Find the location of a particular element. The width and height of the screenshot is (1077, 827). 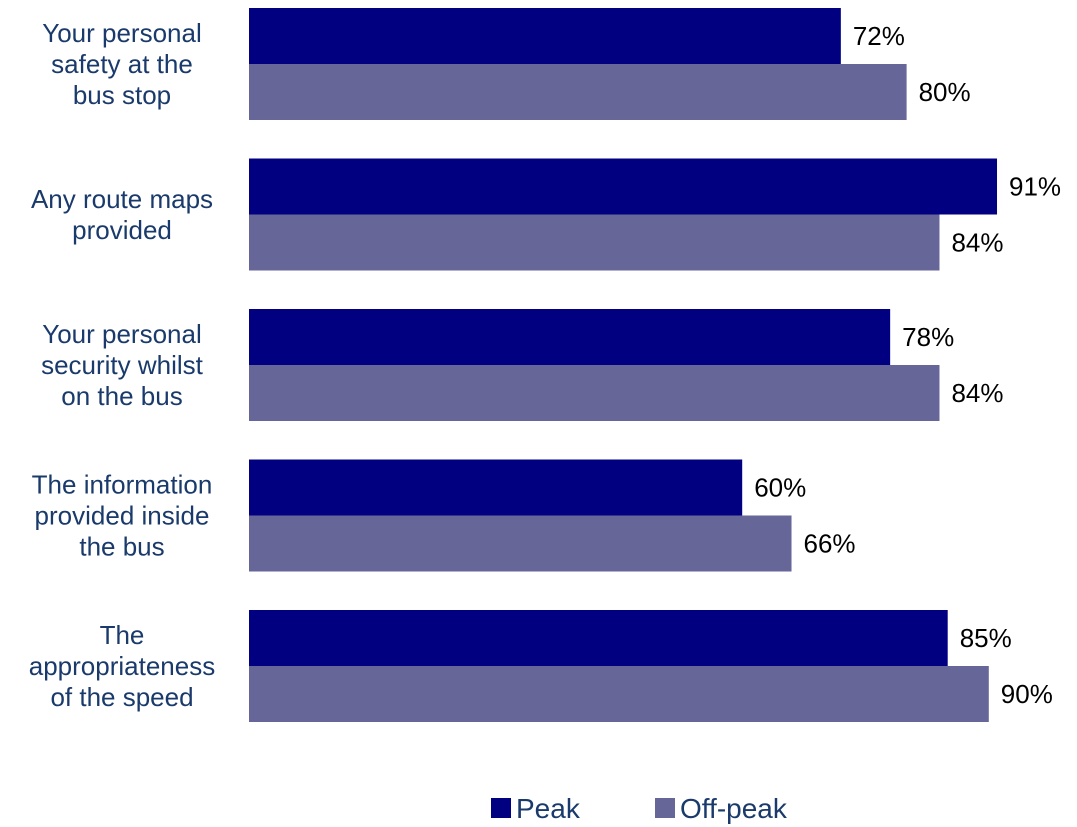

value-label-off-peak-4: 66% is located at coordinates (830, 544).